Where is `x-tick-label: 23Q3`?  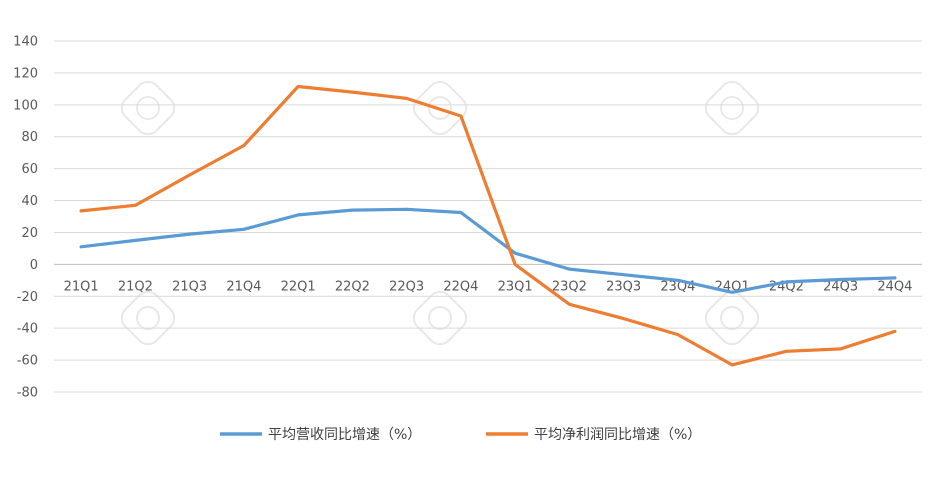 x-tick-label: 23Q3 is located at coordinates (623, 286).